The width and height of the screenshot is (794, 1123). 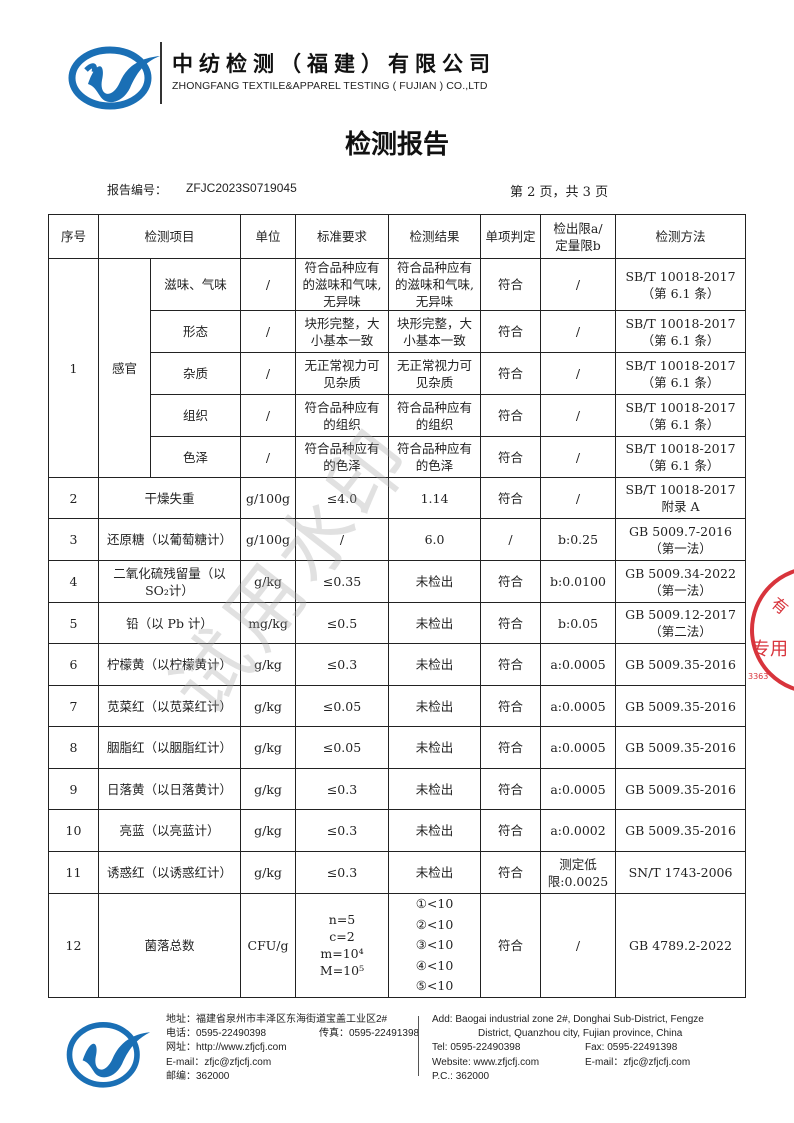 I want to click on test-subitem: 色泽, so click(x=195, y=457).